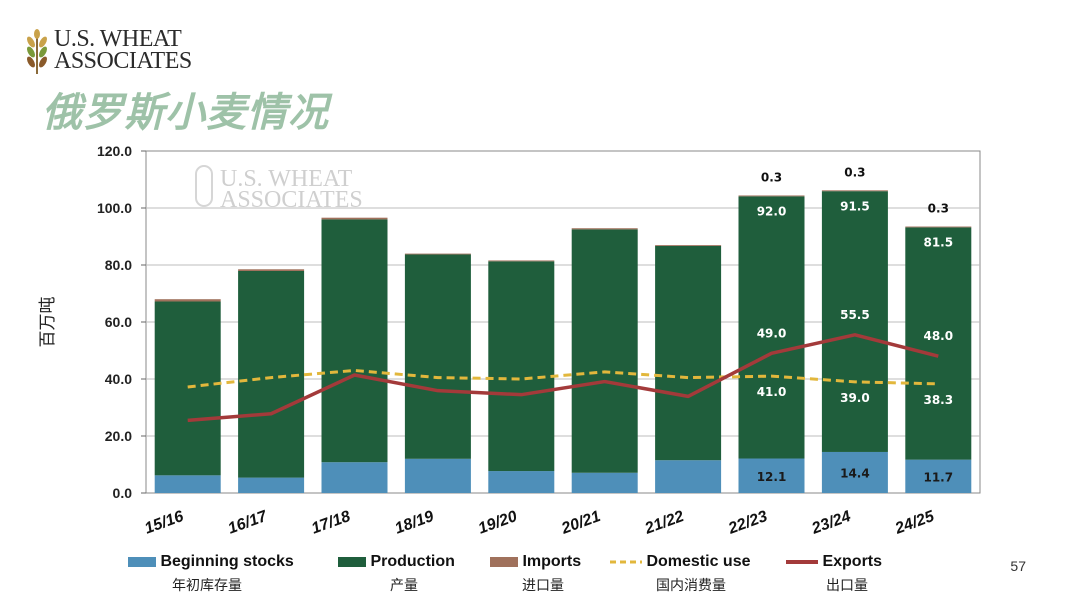  What do you see at coordinates (852, 561) in the screenshot?
I see `legend-label-exports: Exports` at bounding box center [852, 561].